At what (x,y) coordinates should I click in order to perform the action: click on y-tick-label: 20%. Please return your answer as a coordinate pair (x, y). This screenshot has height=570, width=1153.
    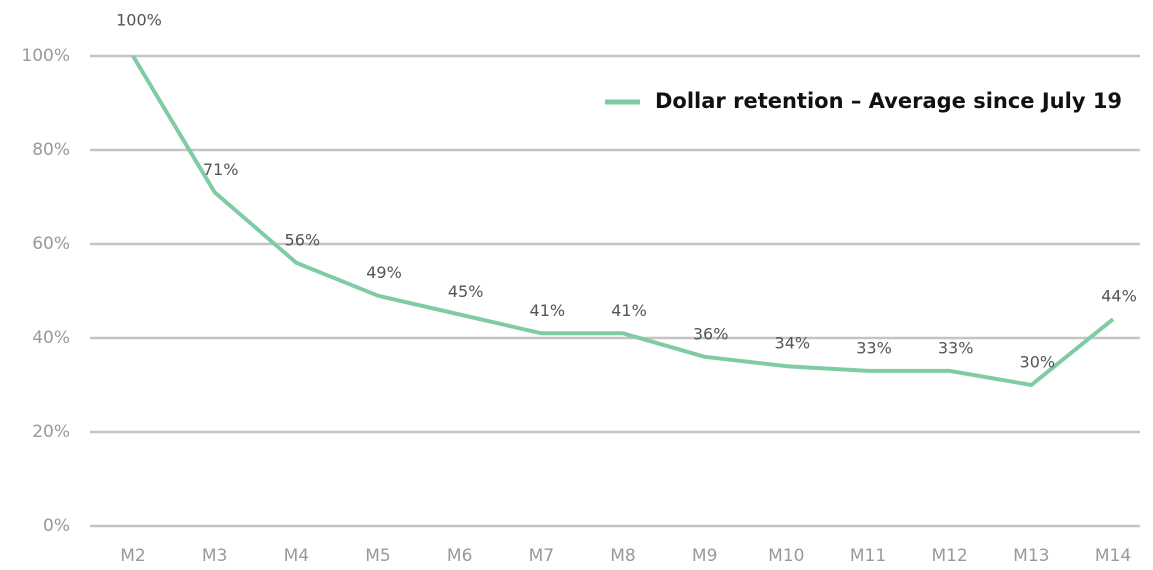
    Looking at the image, I should click on (51, 432).